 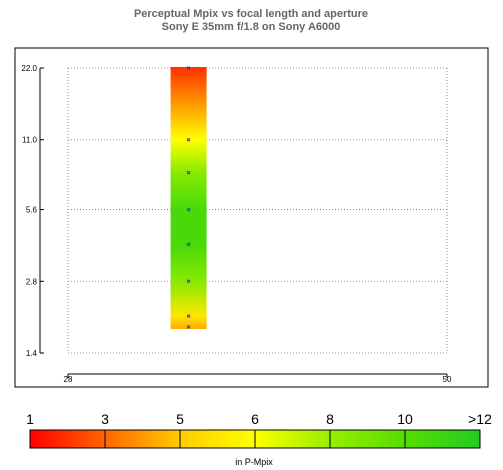 I want to click on colorbar-tick-label: 8, so click(x=330, y=419).